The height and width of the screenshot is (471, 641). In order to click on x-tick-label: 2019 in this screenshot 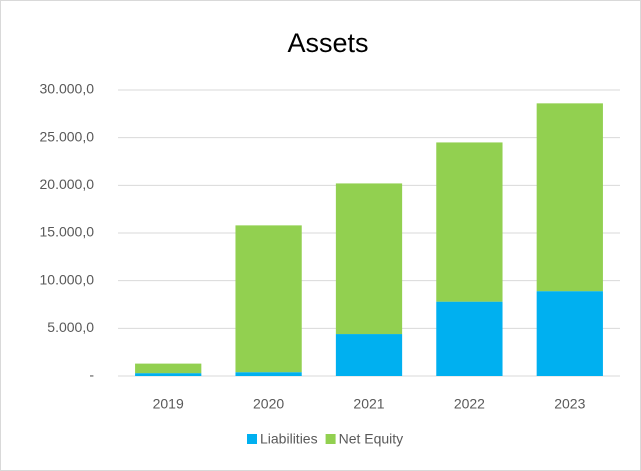, I will do `click(168, 404)`.